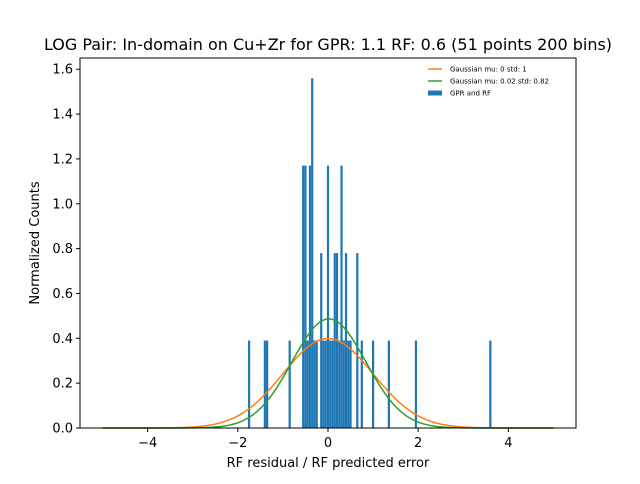  I want to click on y-tick-label: 0.8, so click(62, 249).